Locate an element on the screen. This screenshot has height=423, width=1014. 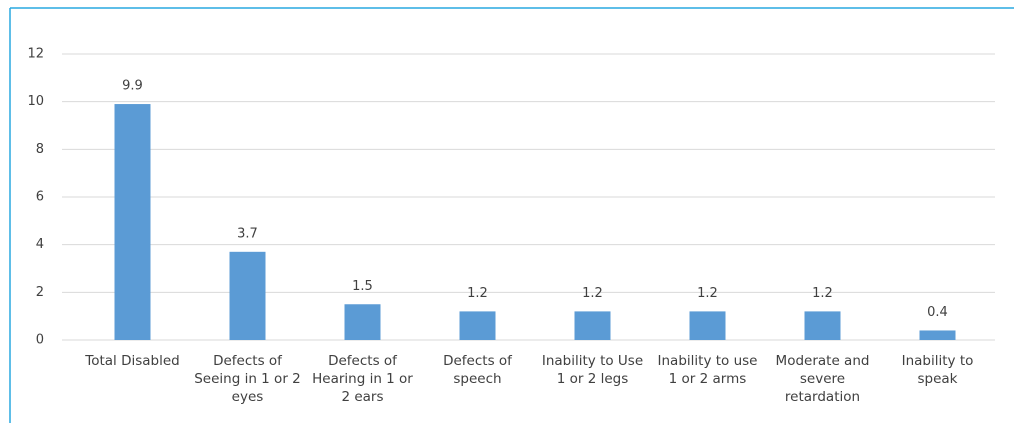
x-tick-label: Defects of Hearing in 1 or 2 ears is located at coordinates (362, 379).